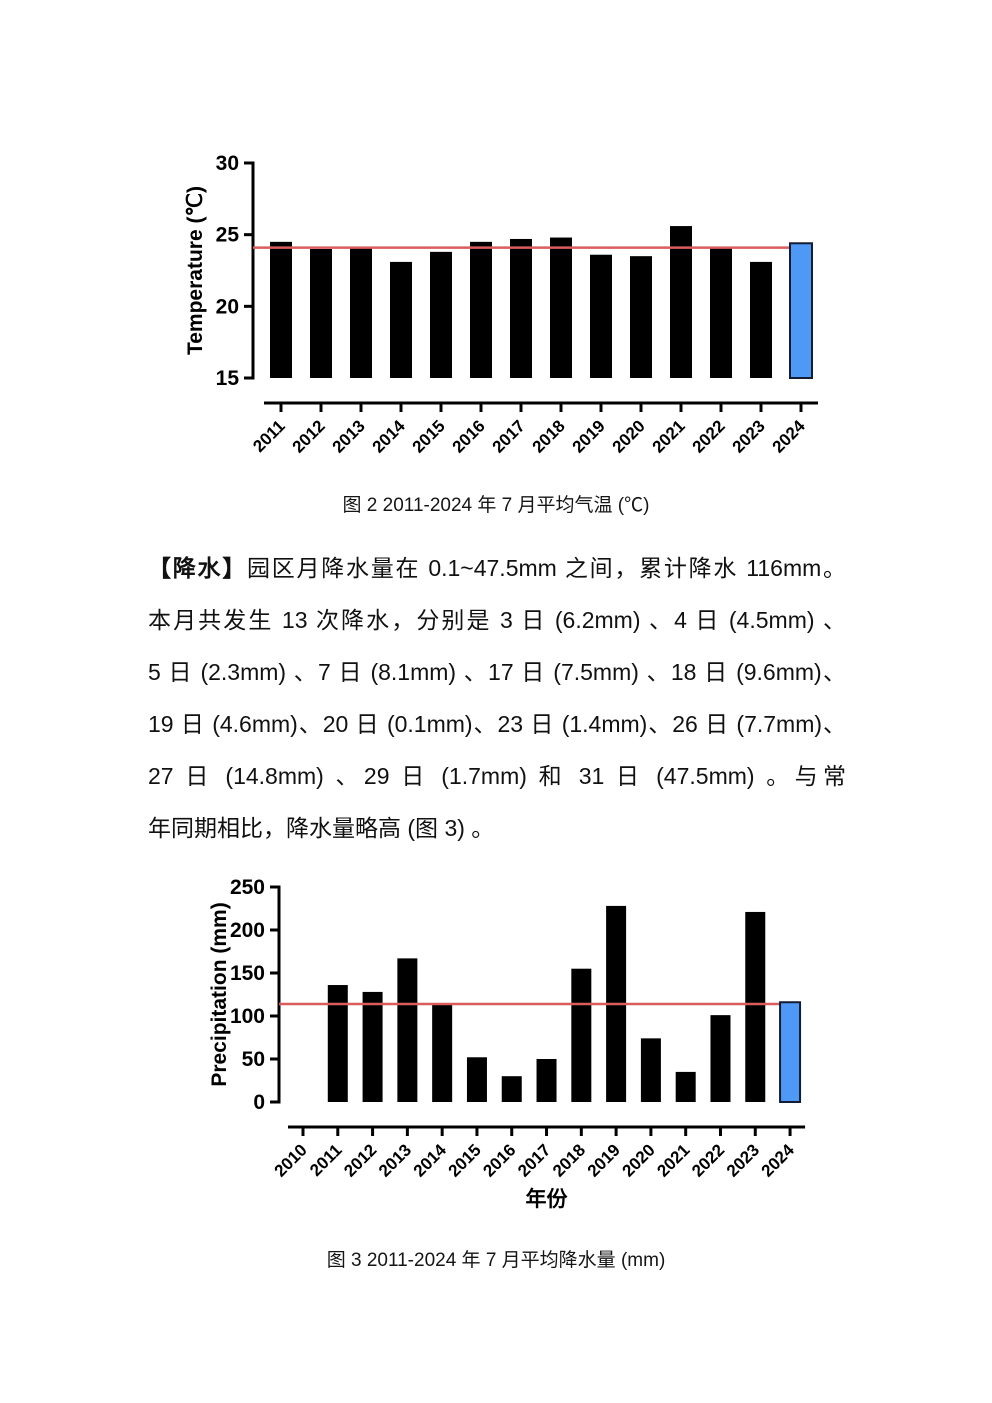 The width and height of the screenshot is (992, 1403). What do you see at coordinates (291, 1160) in the screenshot?
I see `x-tick-label: 2010` at bounding box center [291, 1160].